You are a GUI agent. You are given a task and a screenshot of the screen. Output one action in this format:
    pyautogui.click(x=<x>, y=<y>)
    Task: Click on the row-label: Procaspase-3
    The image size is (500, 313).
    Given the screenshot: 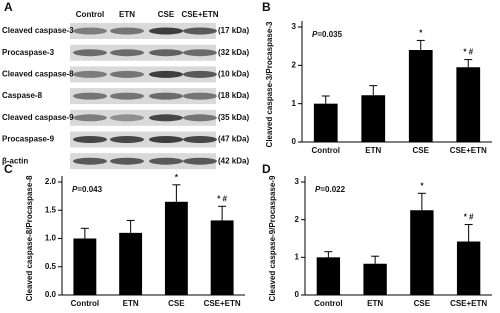 What is the action you would take?
    pyautogui.click(x=28, y=52)
    